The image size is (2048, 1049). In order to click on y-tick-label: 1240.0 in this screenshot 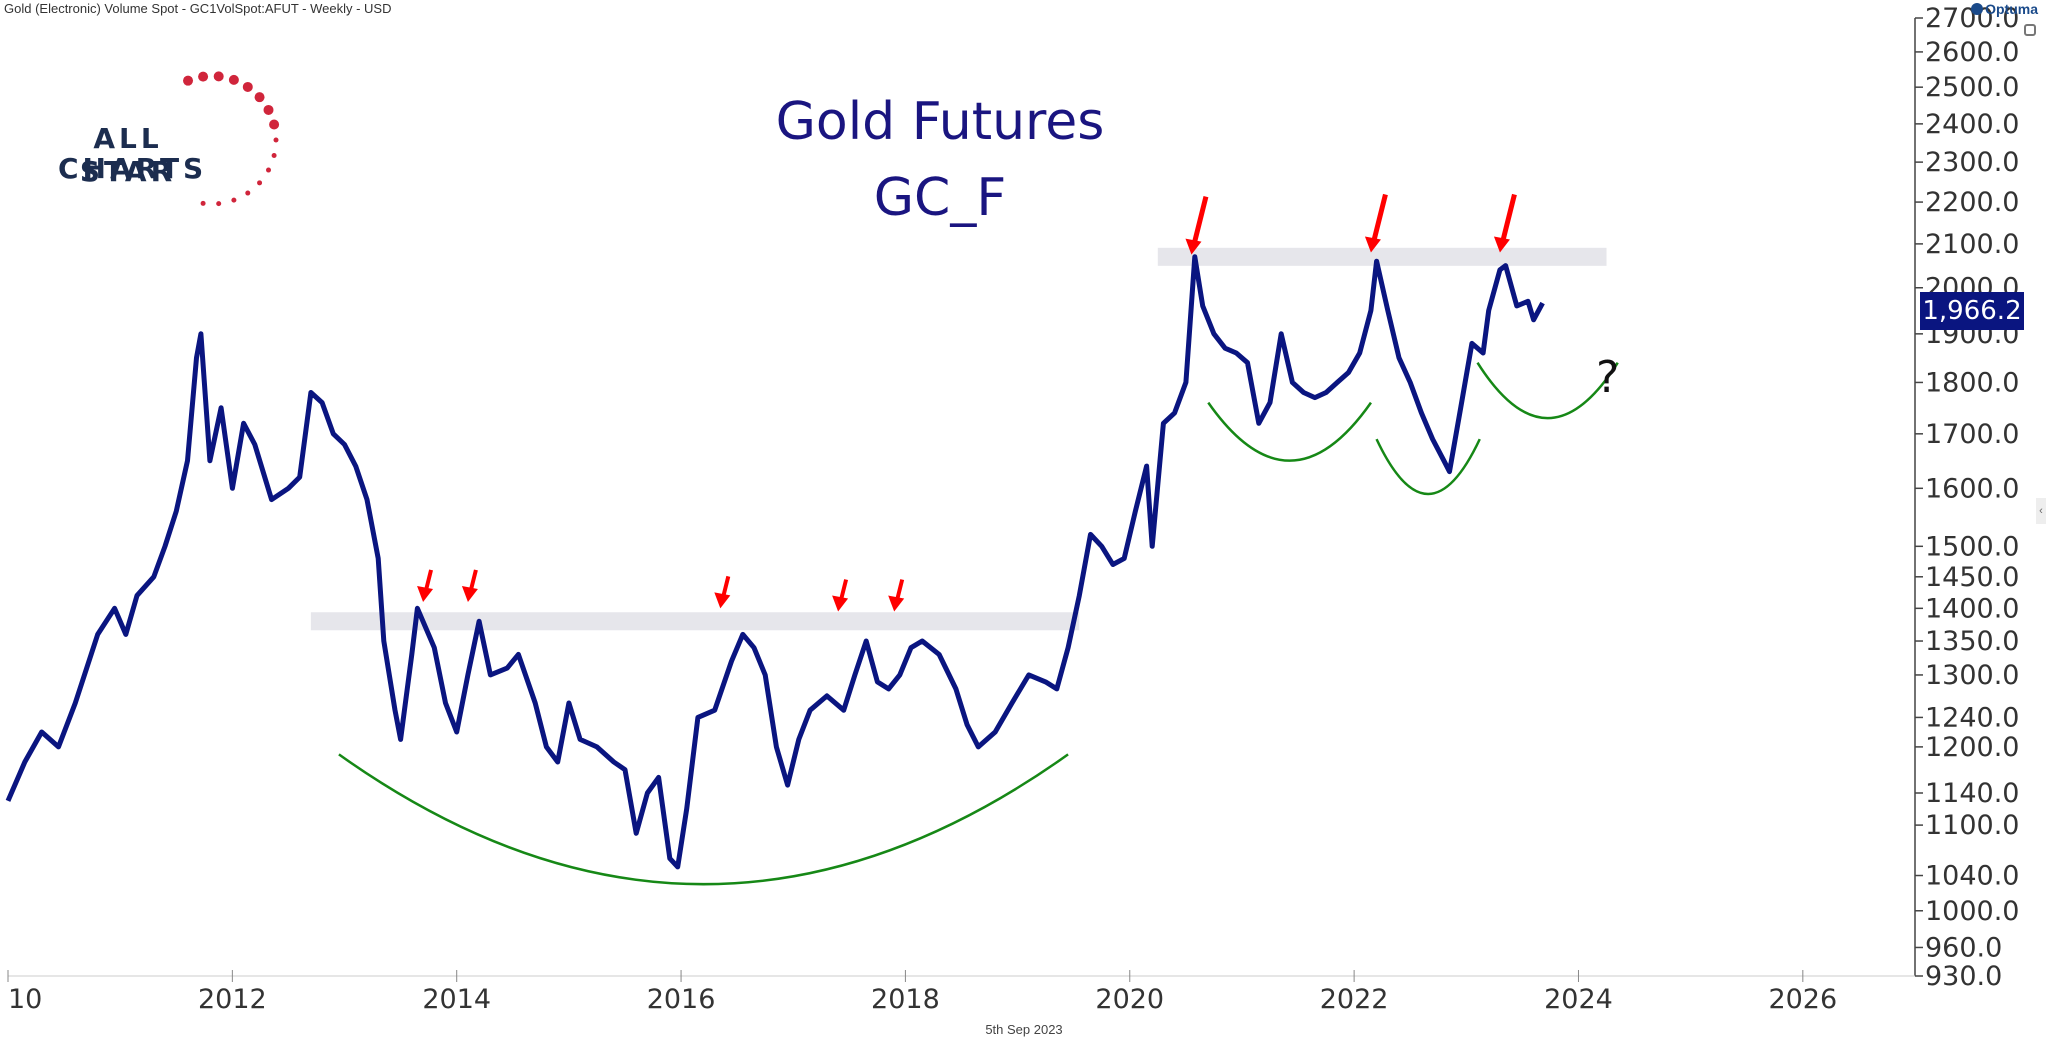, I will do `click(1972, 717)`.